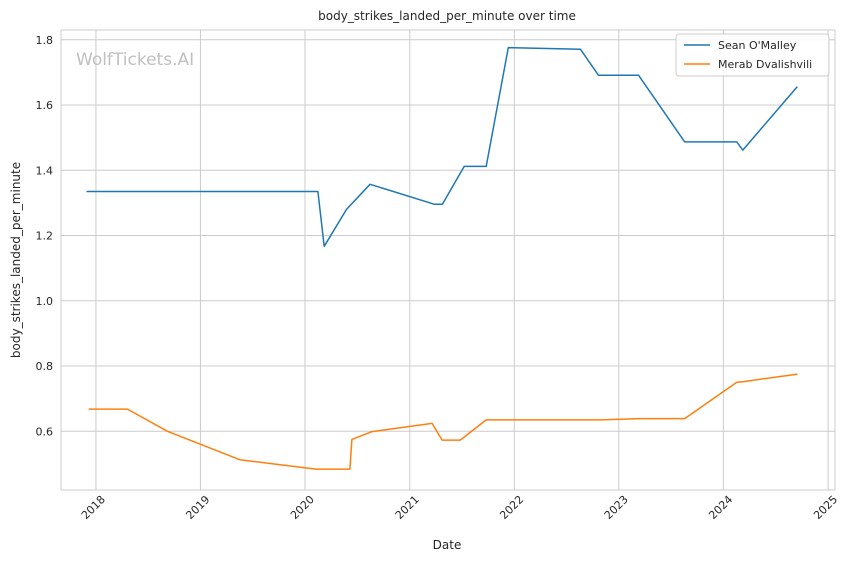 This screenshot has height=565, width=856. I want to click on y-tick-label: 1.2, so click(45, 236).